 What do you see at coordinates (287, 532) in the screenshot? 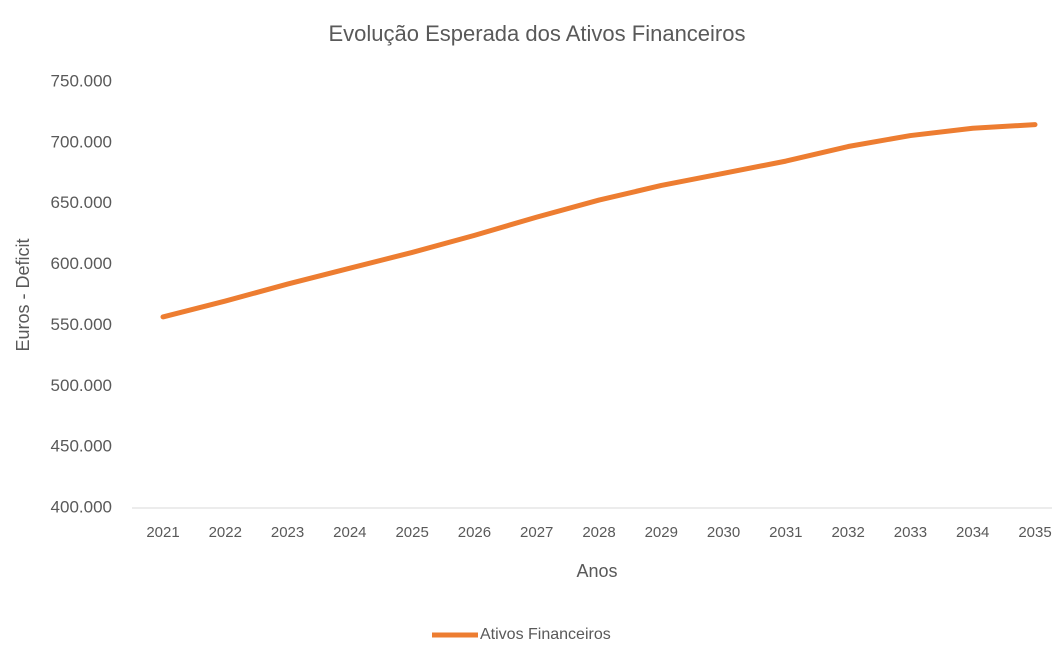
I see `x-tick-label: 2023` at bounding box center [287, 532].